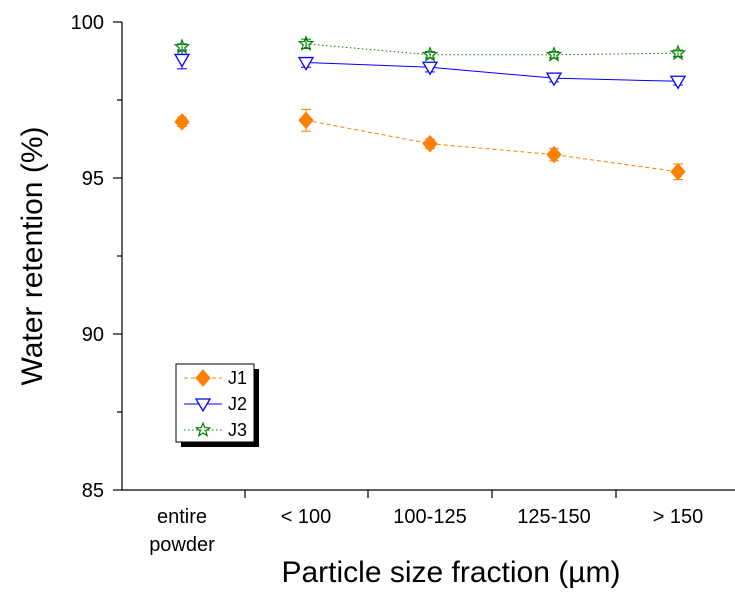 This screenshot has height=597, width=735. I want to click on x-axis-title: Particle size fraction (µm), so click(450, 572).